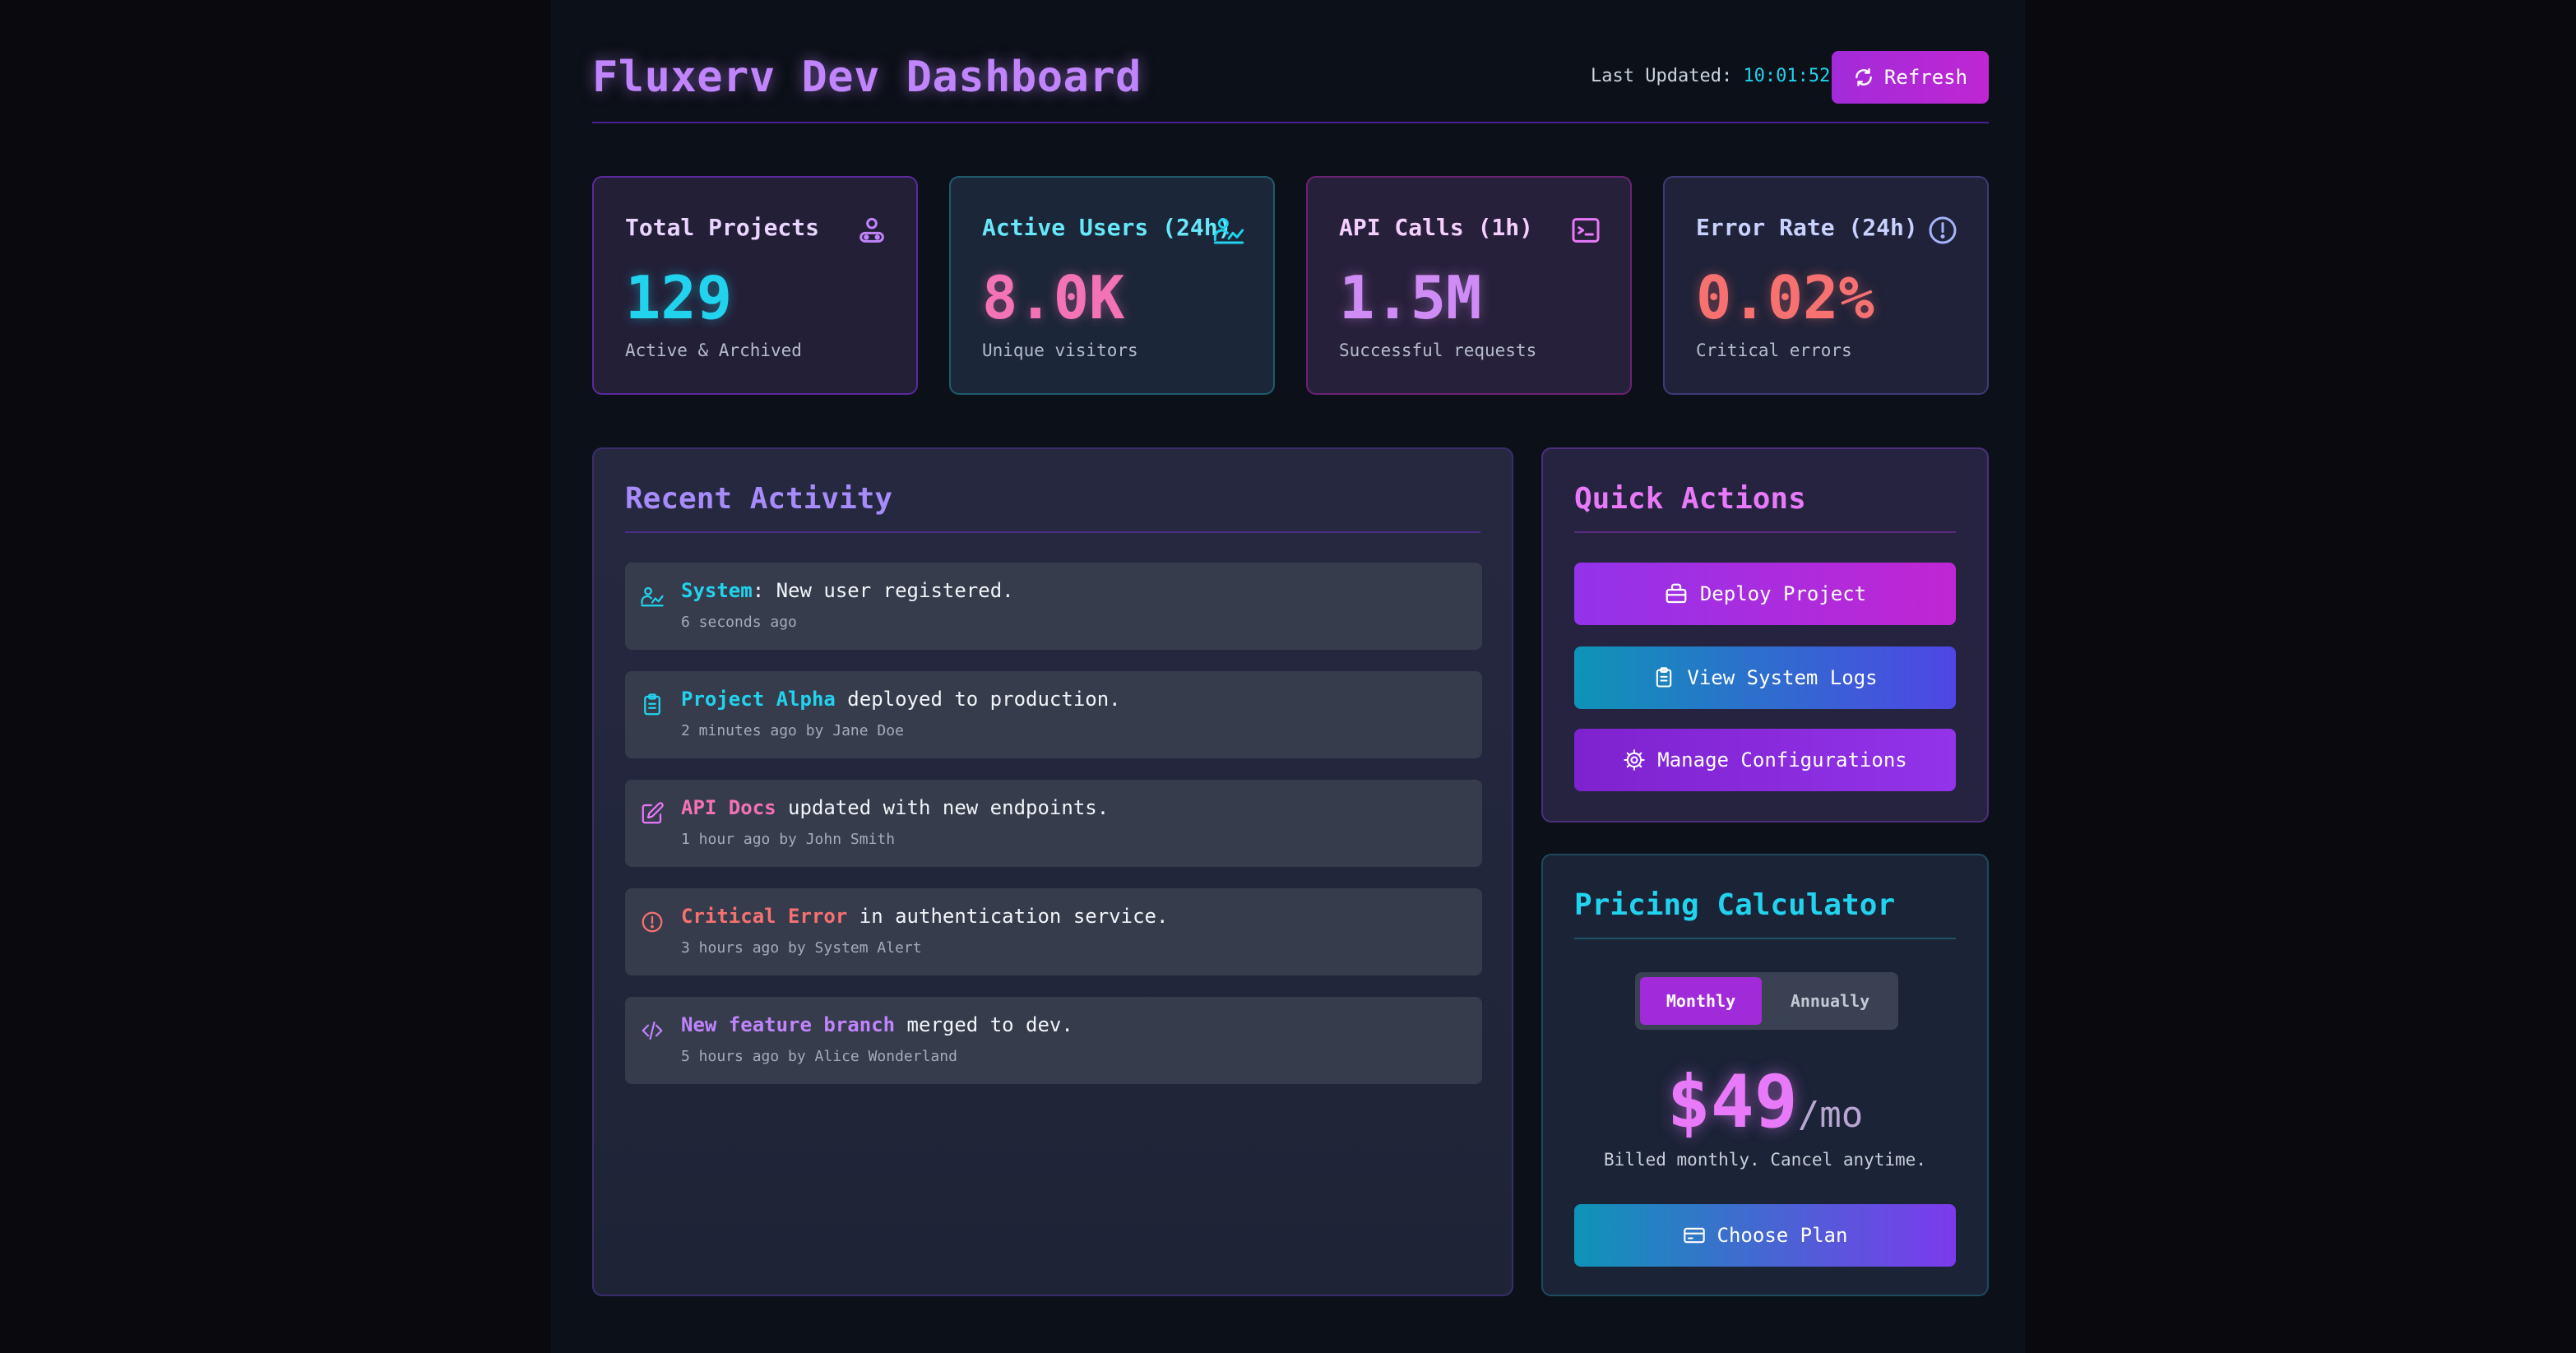  I want to click on view-system-logs-button: View System Logs, so click(1765, 677).